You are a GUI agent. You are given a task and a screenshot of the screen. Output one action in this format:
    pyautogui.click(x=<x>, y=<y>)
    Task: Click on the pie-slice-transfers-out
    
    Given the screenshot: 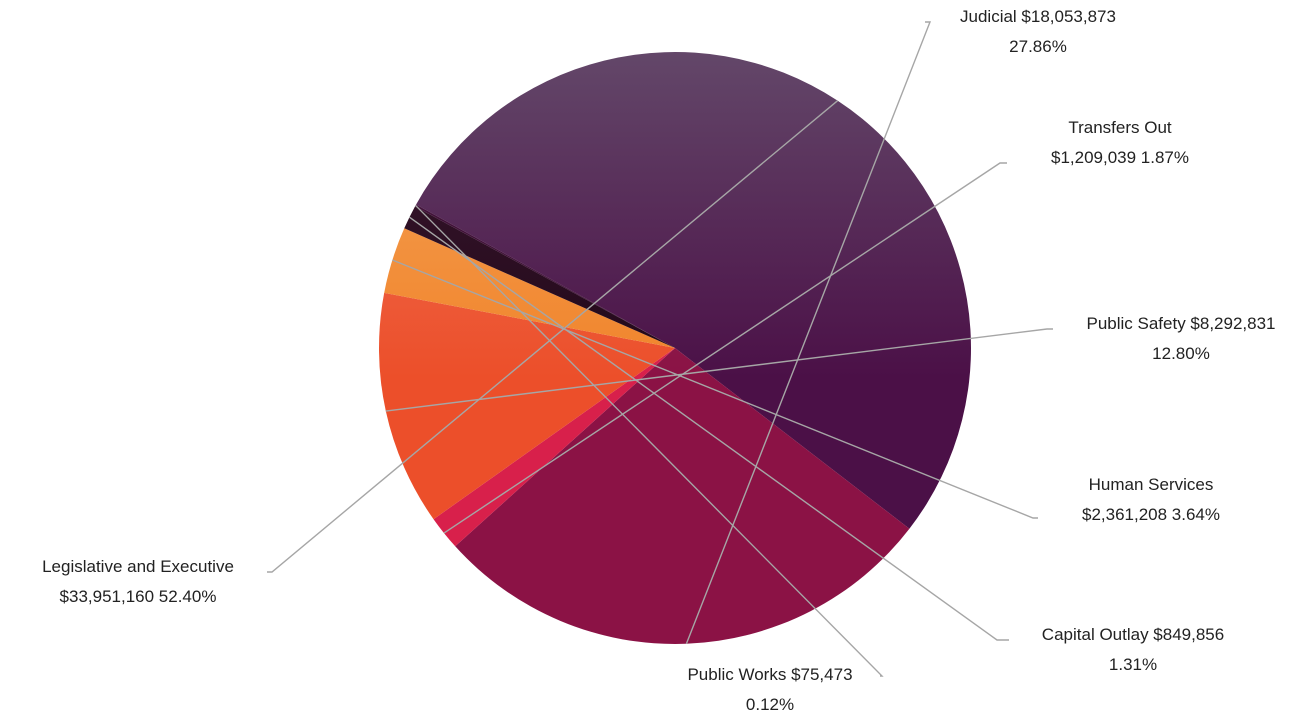 What is the action you would take?
    pyautogui.click(x=554, y=447)
    